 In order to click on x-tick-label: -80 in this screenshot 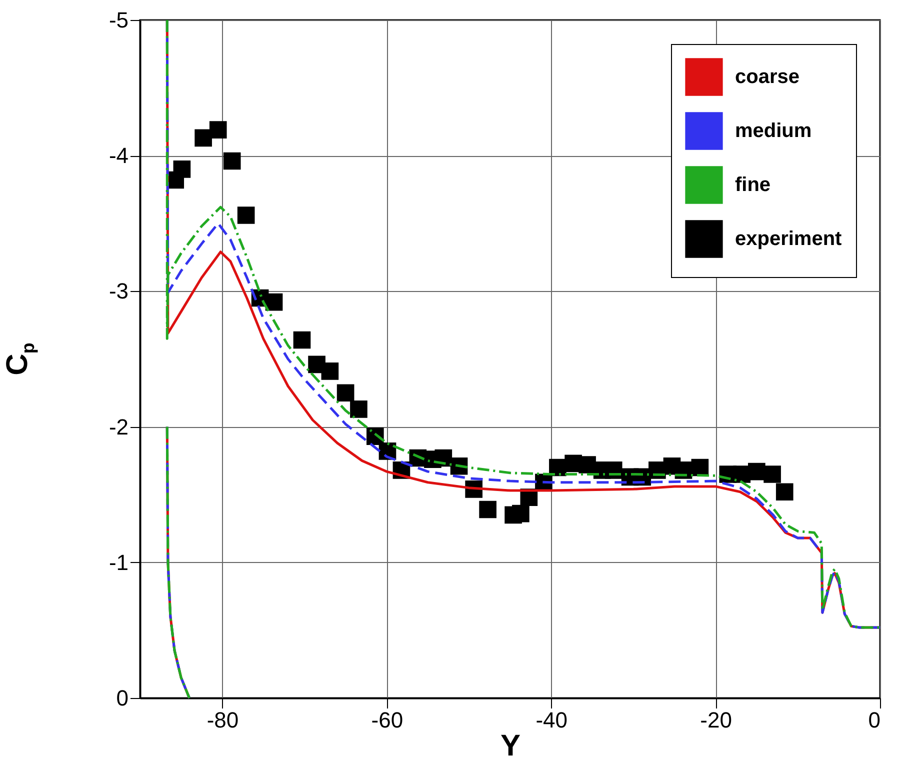, I will do `click(222, 720)`.